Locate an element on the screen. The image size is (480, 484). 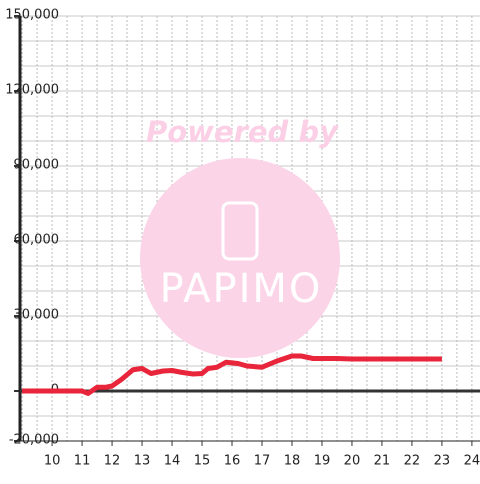
y-tick-label: 150,000 is located at coordinates (32, 15).